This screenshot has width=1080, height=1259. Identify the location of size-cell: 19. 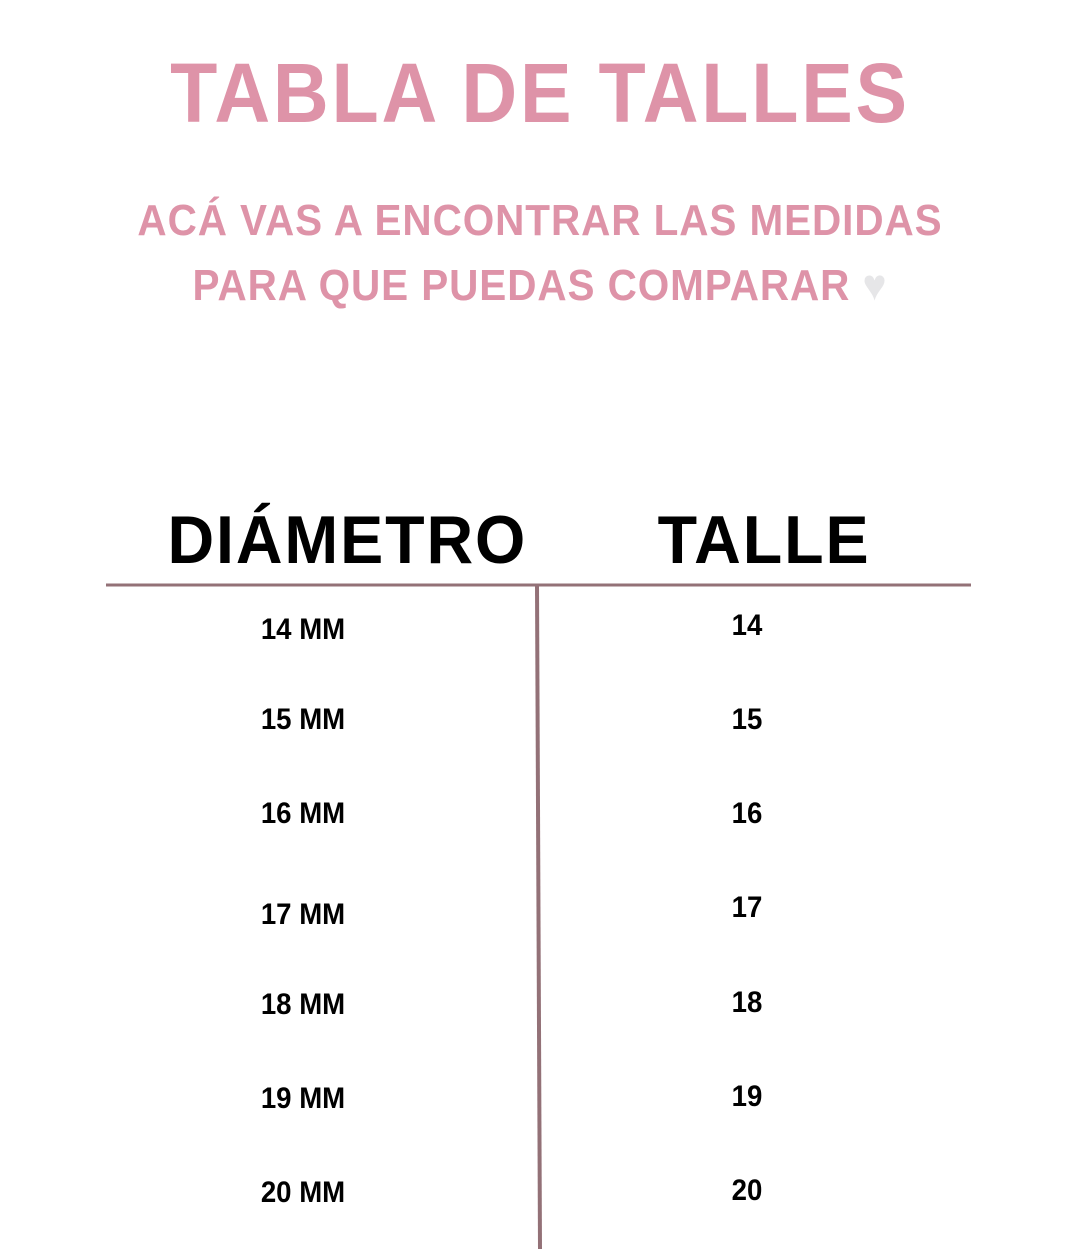
(747, 1096).